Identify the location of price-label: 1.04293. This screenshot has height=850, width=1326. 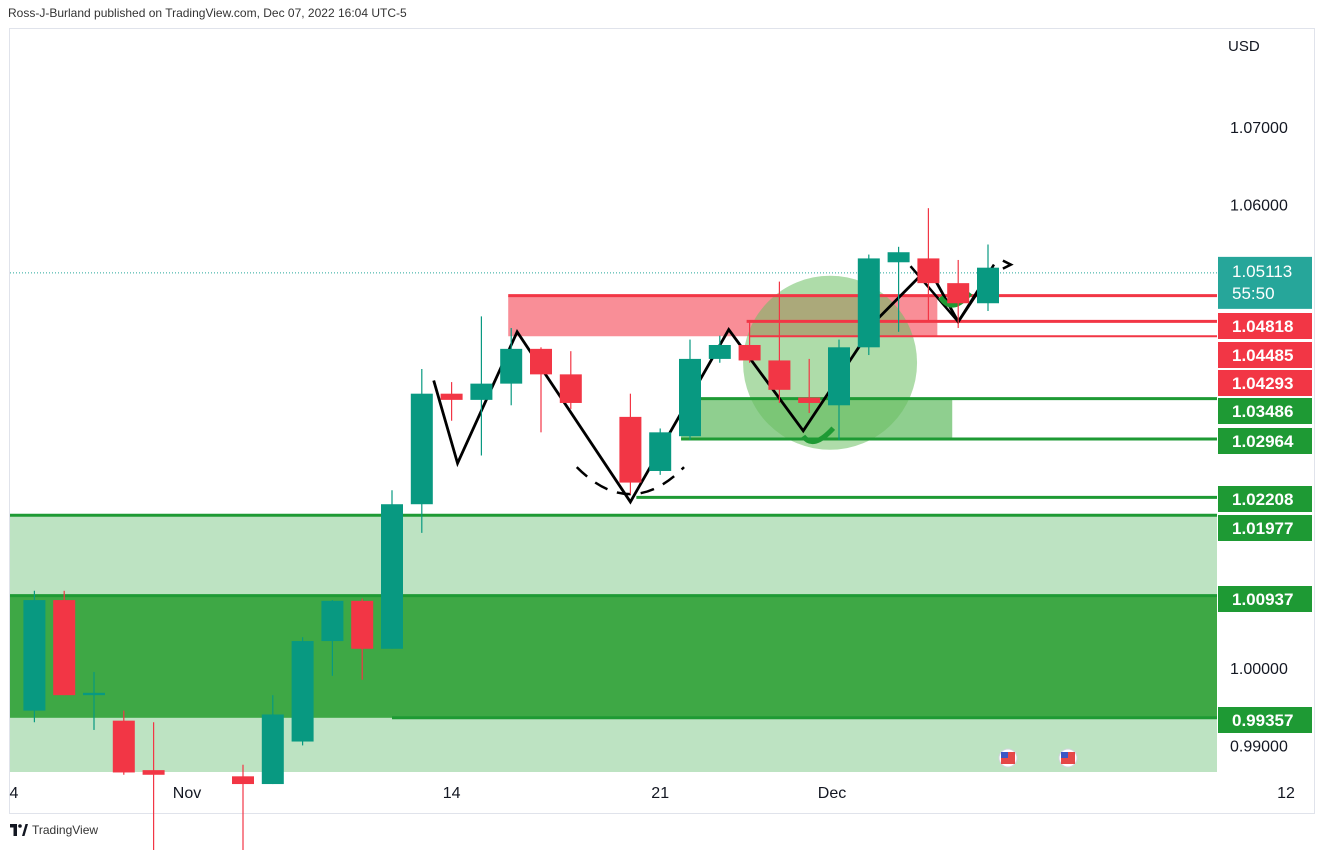
(1265, 383).